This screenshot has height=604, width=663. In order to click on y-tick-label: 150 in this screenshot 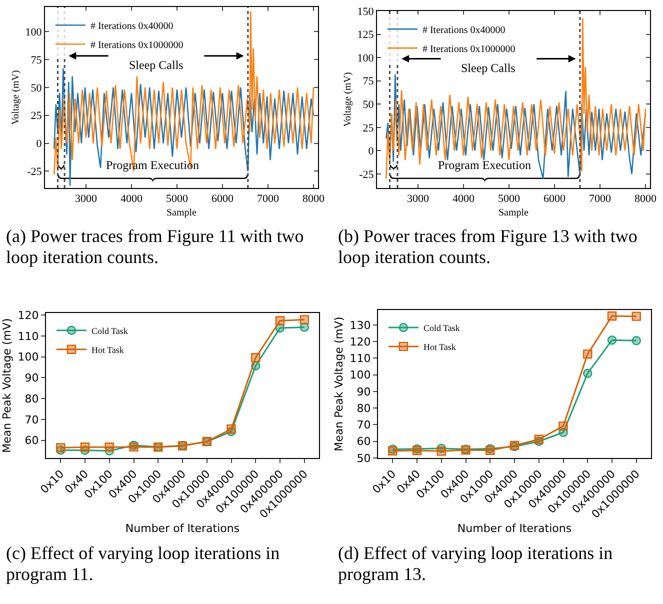, I will do `click(365, 12)`.